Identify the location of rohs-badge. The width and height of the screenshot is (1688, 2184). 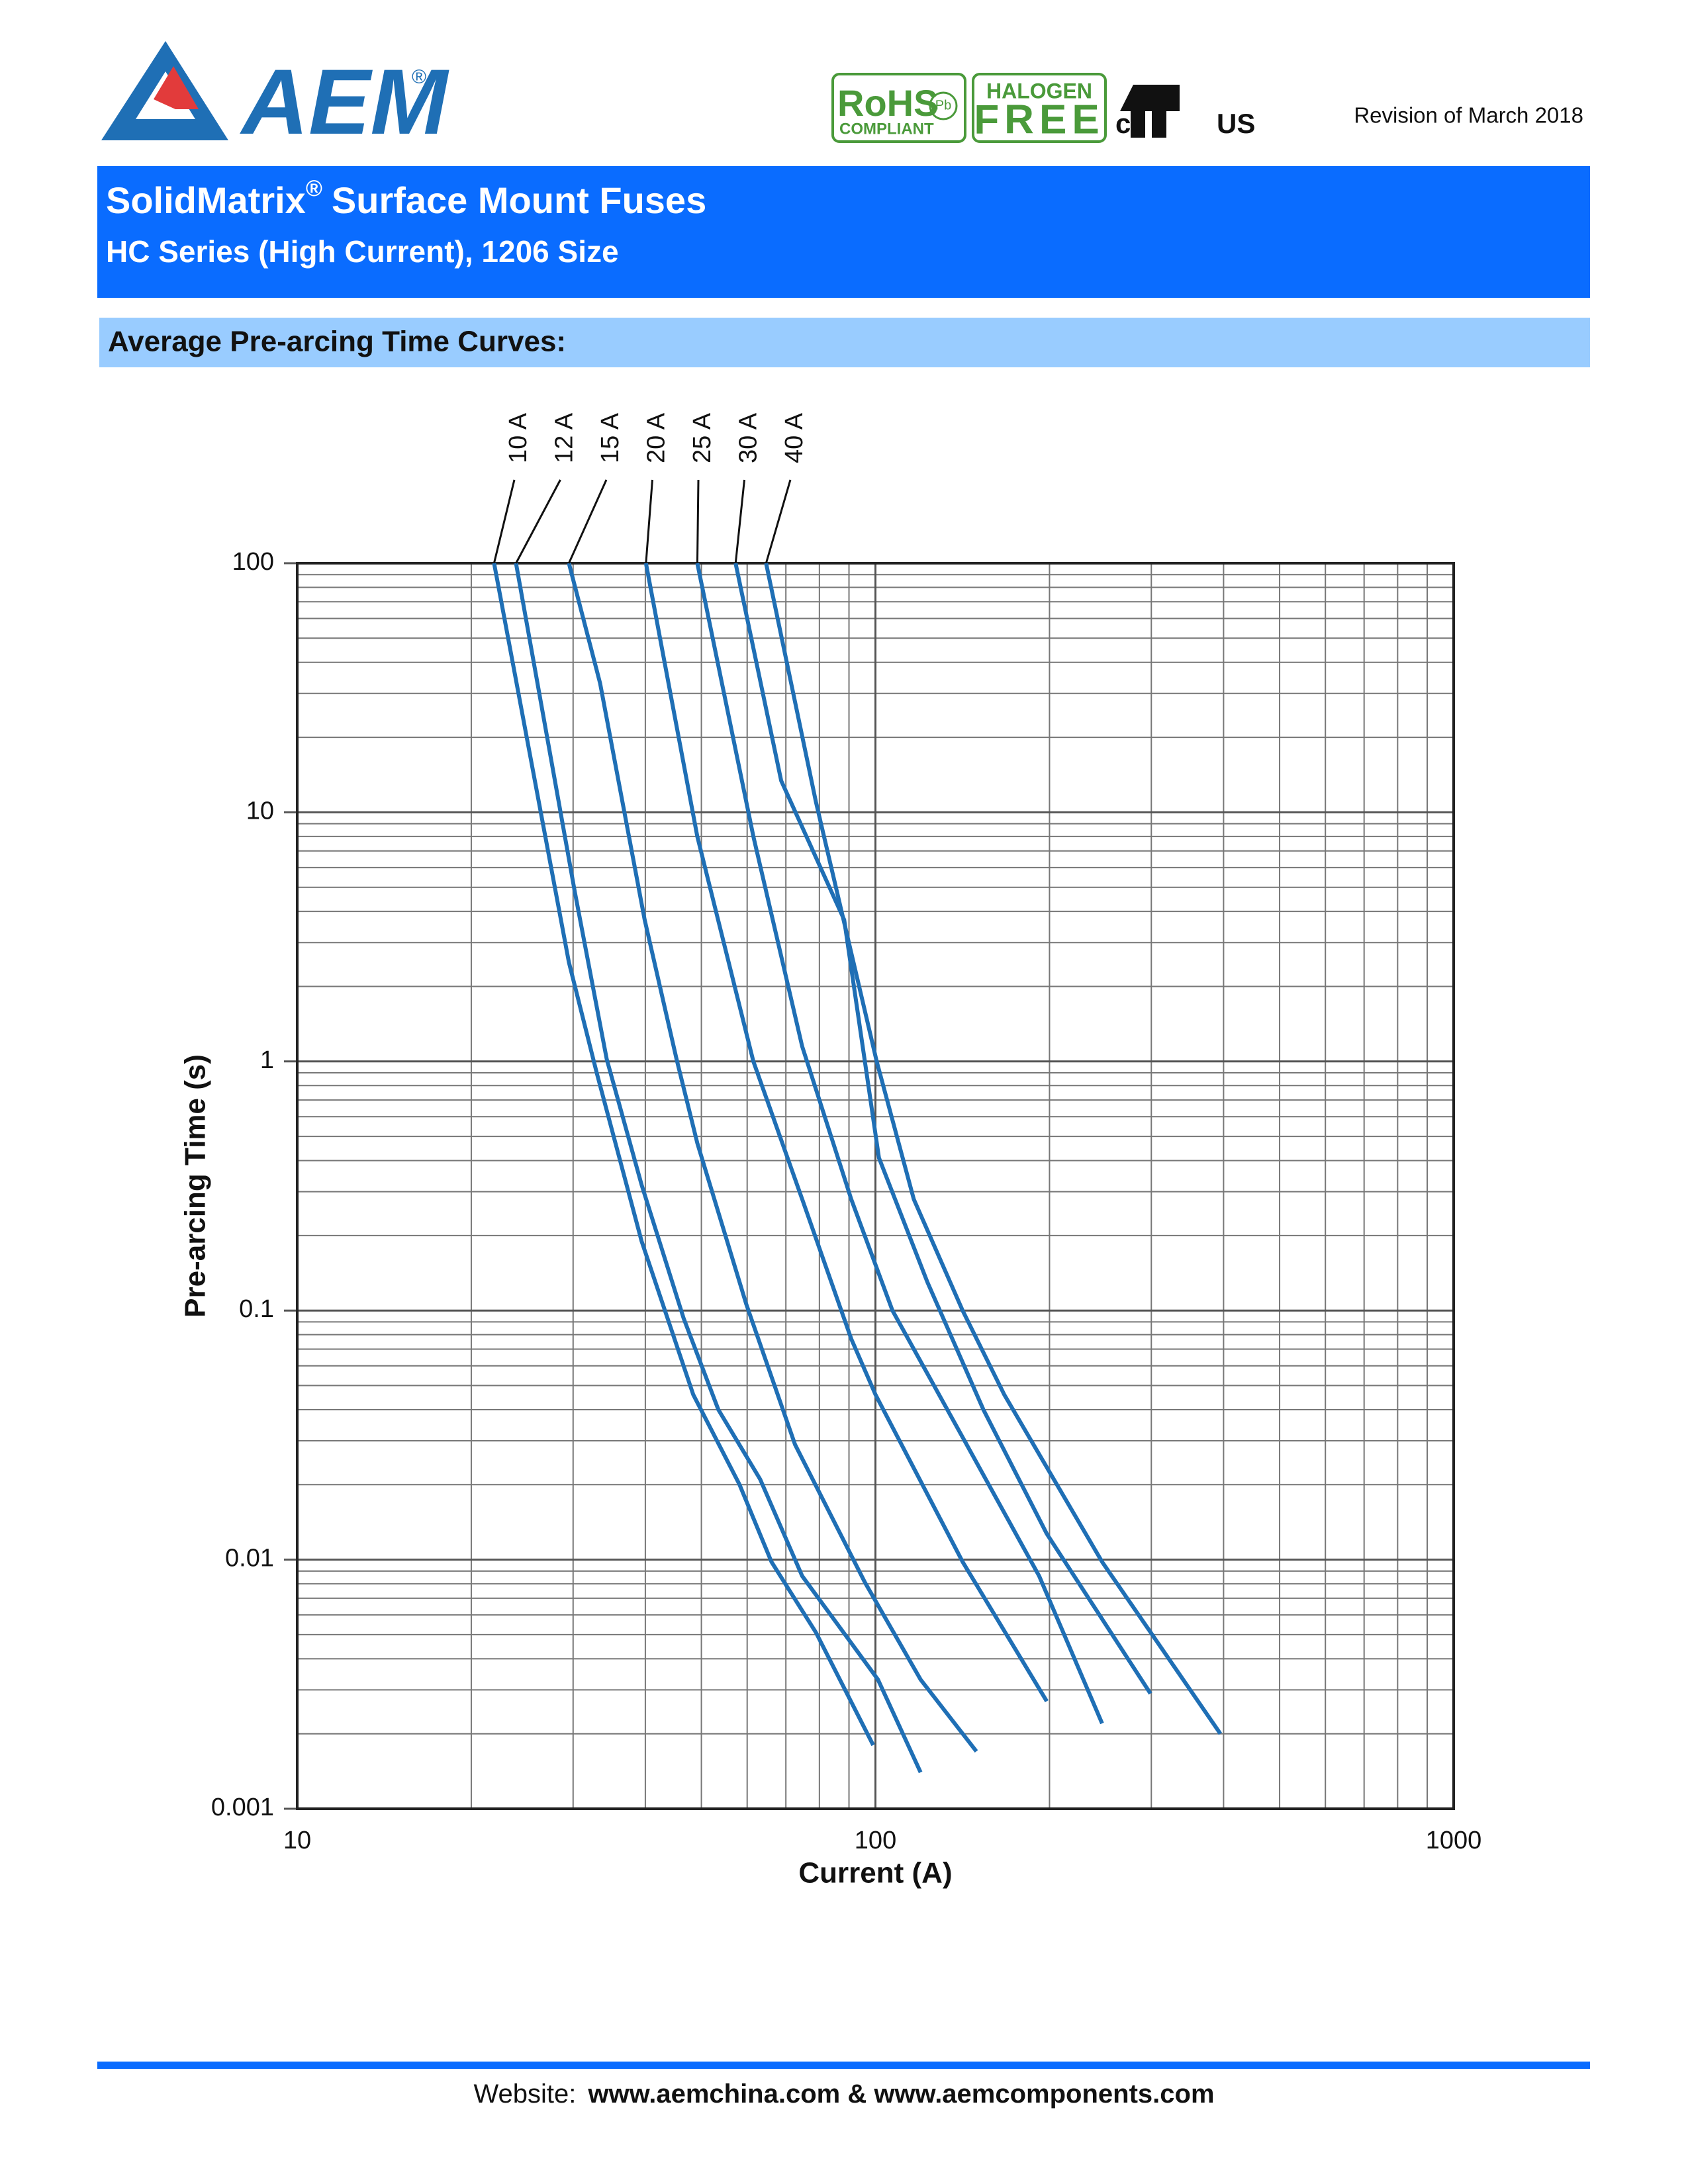
(898, 108).